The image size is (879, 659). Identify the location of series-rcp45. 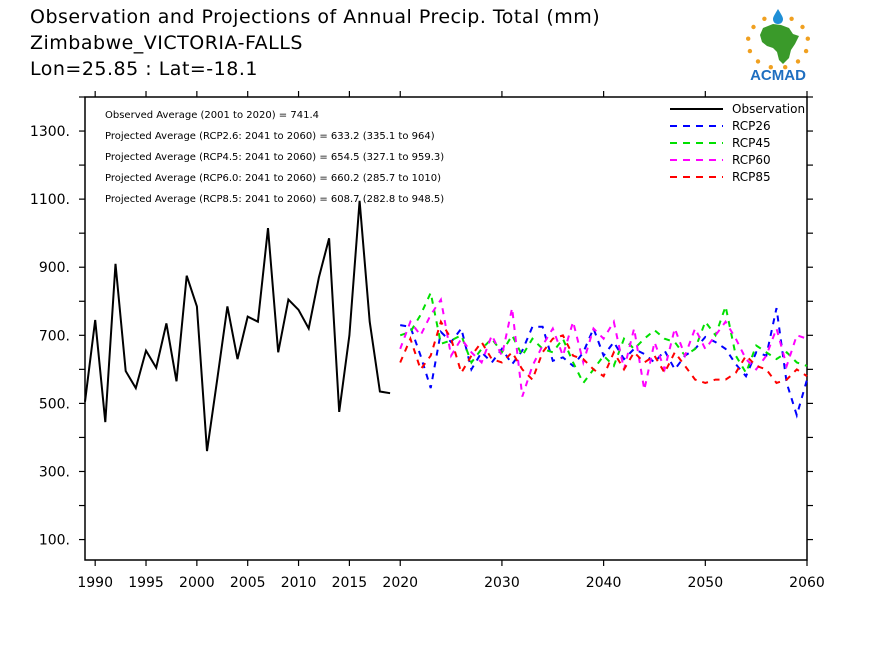
(603, 337).